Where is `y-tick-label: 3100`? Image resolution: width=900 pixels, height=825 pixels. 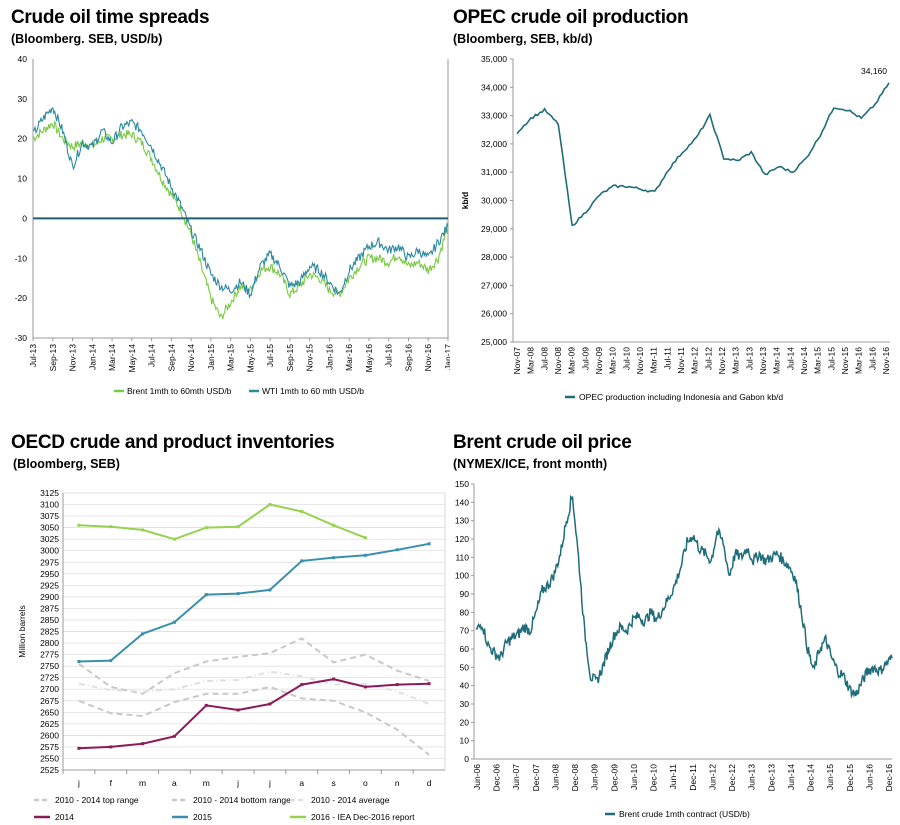 y-tick-label: 3100 is located at coordinates (49, 505).